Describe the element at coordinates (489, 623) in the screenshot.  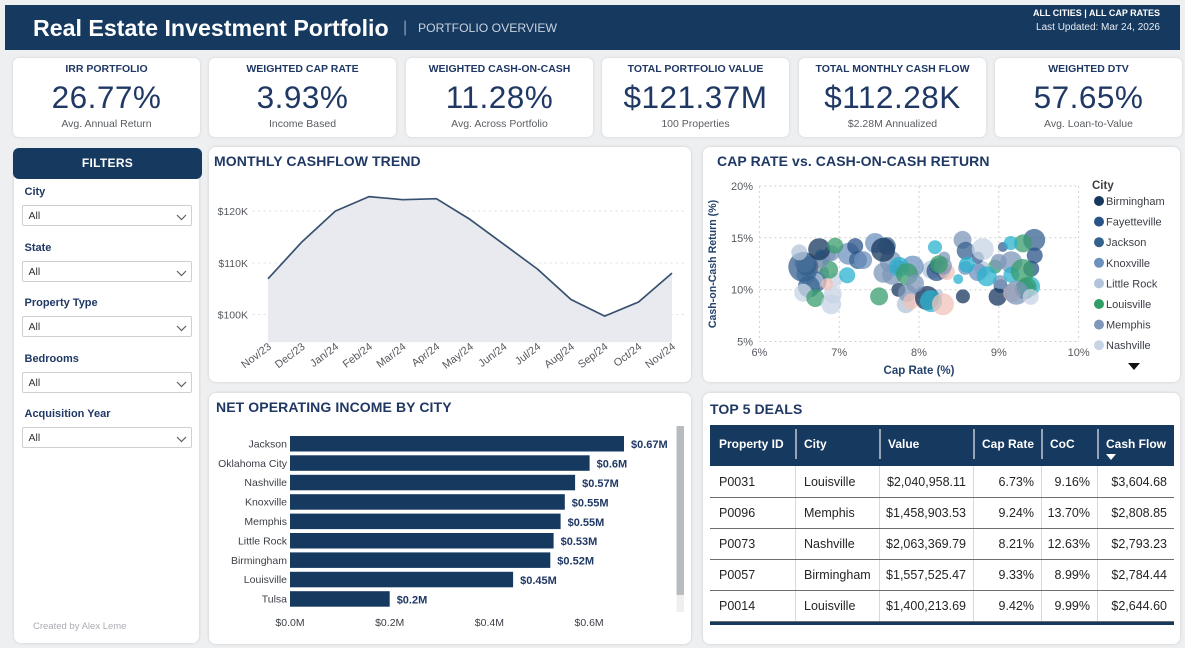
I see `svg-text: $0.4M` at that location.